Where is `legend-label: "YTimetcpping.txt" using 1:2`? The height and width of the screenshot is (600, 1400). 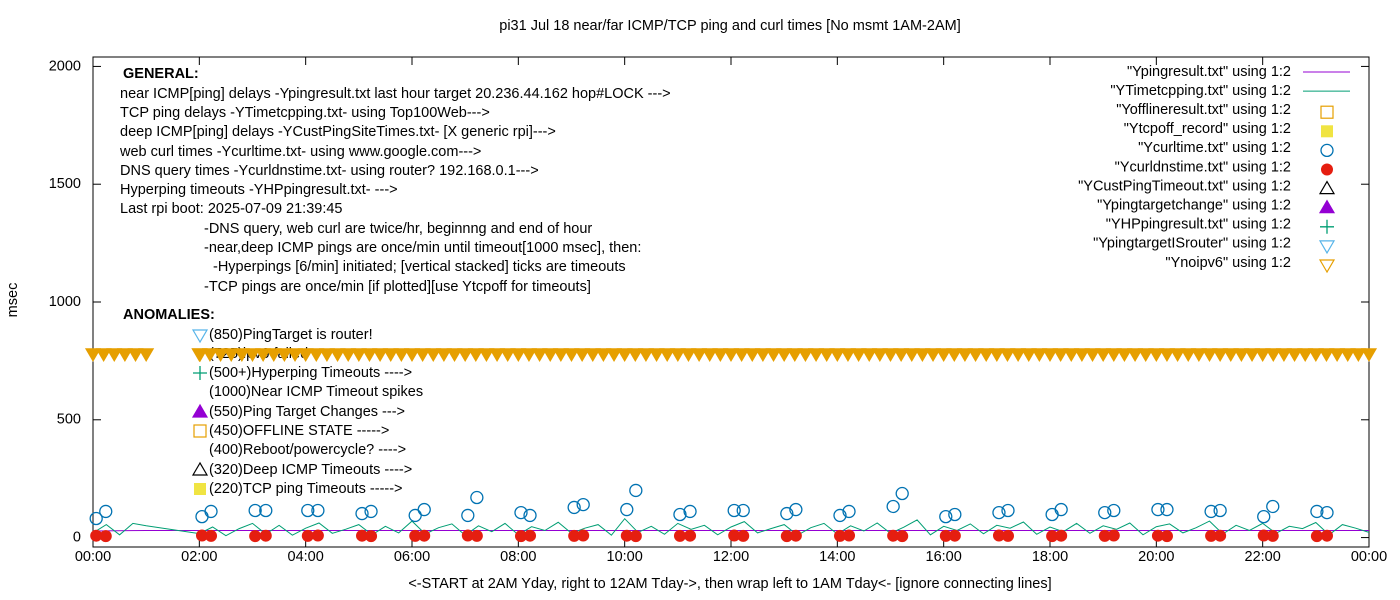 legend-label: "YTimetcpping.txt" using 1:2 is located at coordinates (1200, 91).